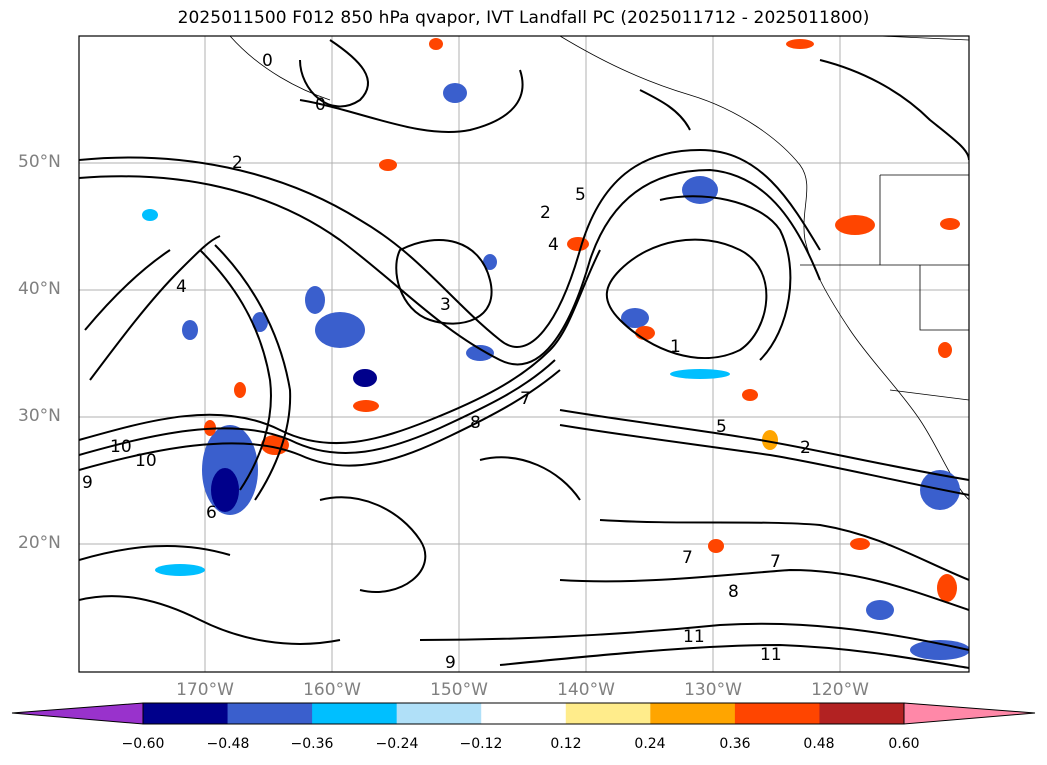 The image size is (1047, 765). What do you see at coordinates (39, 416) in the screenshot?
I see `lat-label: 30°N` at bounding box center [39, 416].